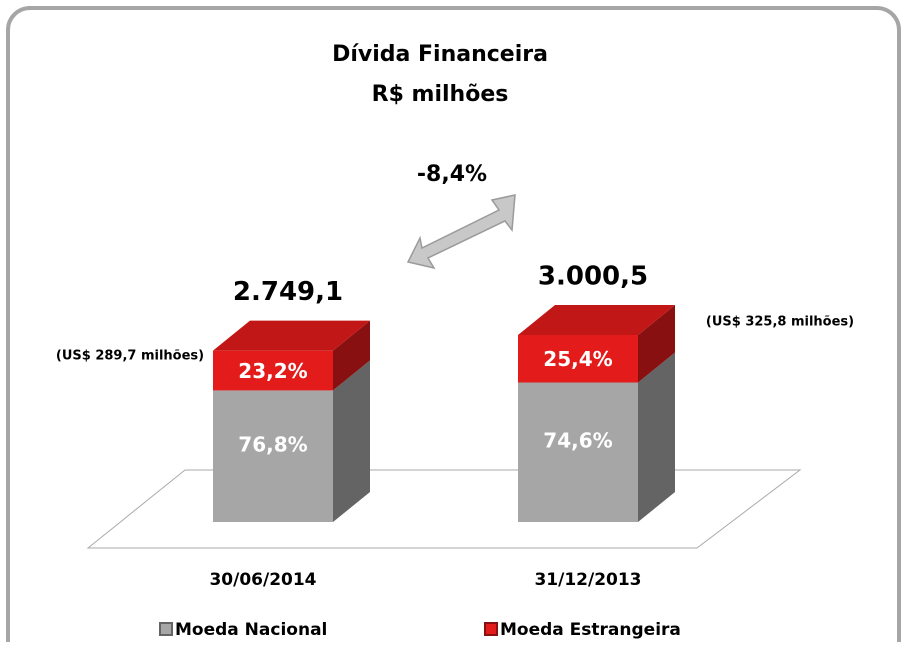 This screenshot has width=907, height=647. Describe the element at coordinates (780, 322) in the screenshot. I see `usd-label: (US$ 325,8 milhões)` at that location.